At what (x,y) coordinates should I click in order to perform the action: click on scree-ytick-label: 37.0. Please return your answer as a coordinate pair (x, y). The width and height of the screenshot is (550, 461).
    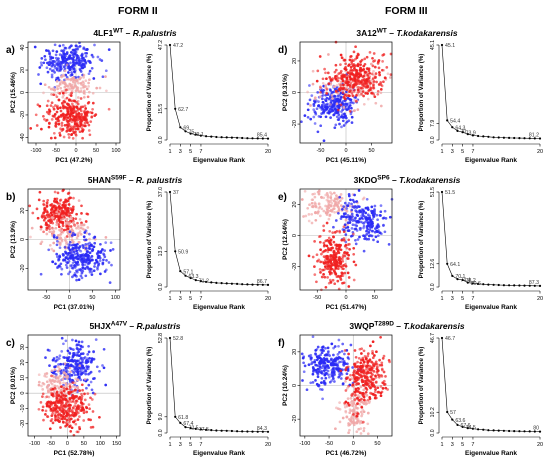
    Looking at the image, I should click on (161, 192).